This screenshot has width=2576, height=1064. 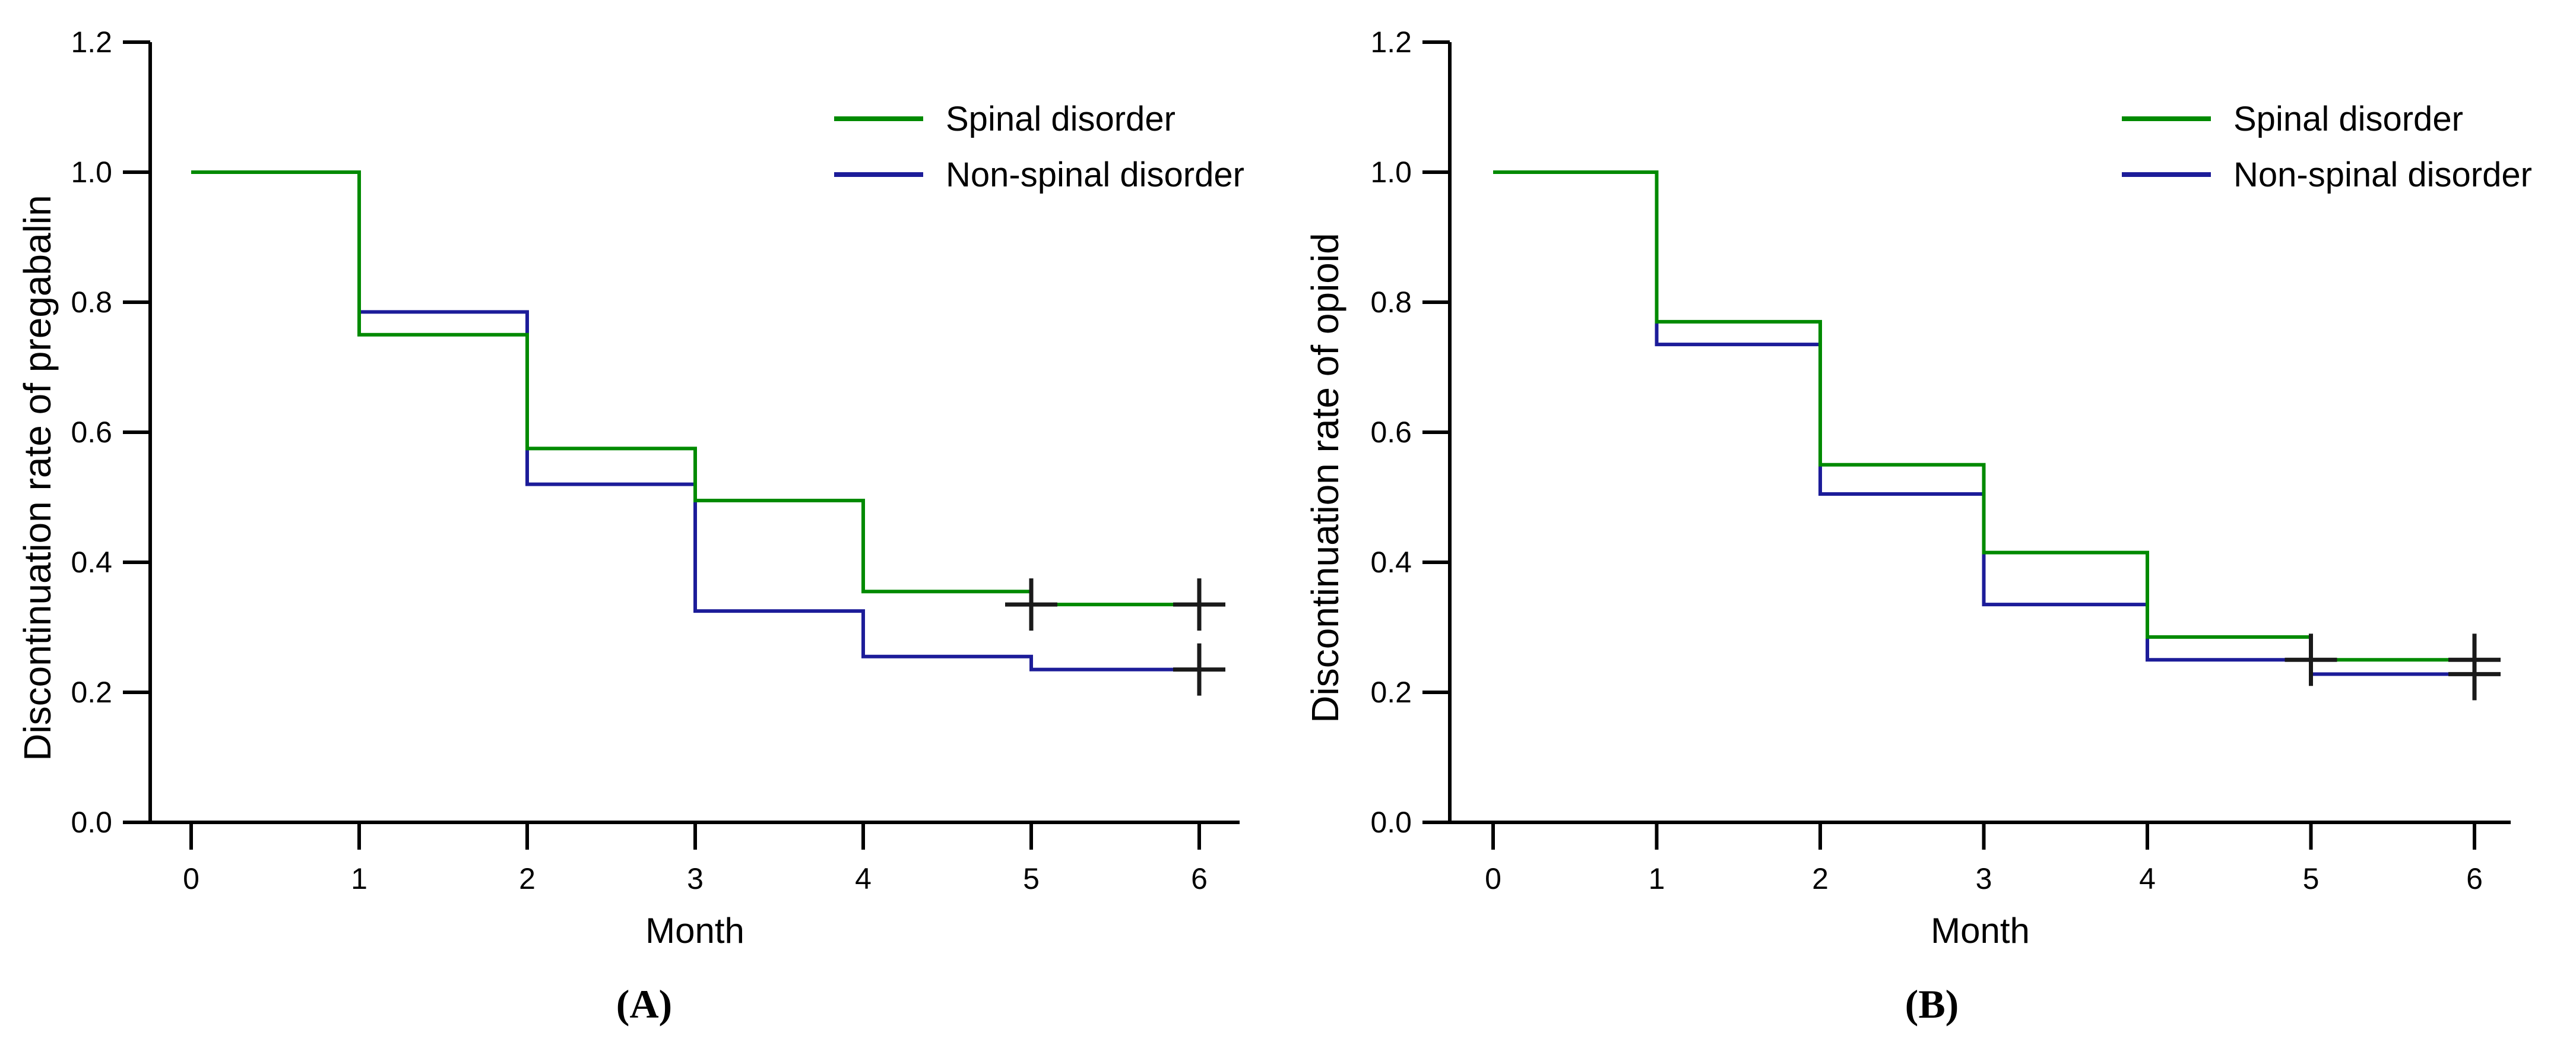 I want to click on legend-label-nonspinal-b: Non-spinal disorder, so click(x=2382, y=174).